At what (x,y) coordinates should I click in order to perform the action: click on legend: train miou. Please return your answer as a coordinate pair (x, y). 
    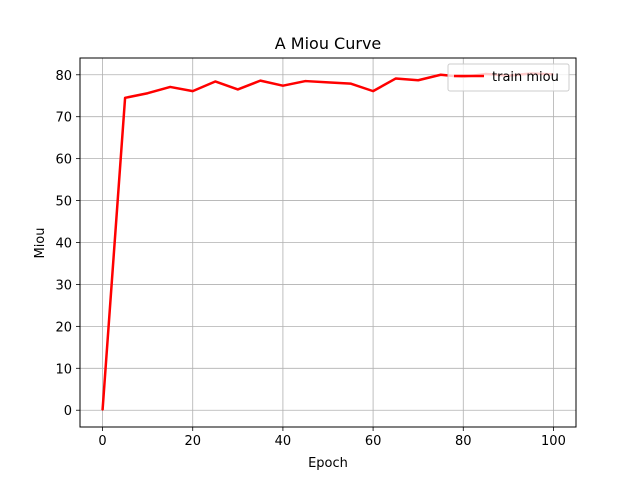
    Looking at the image, I should click on (508, 77).